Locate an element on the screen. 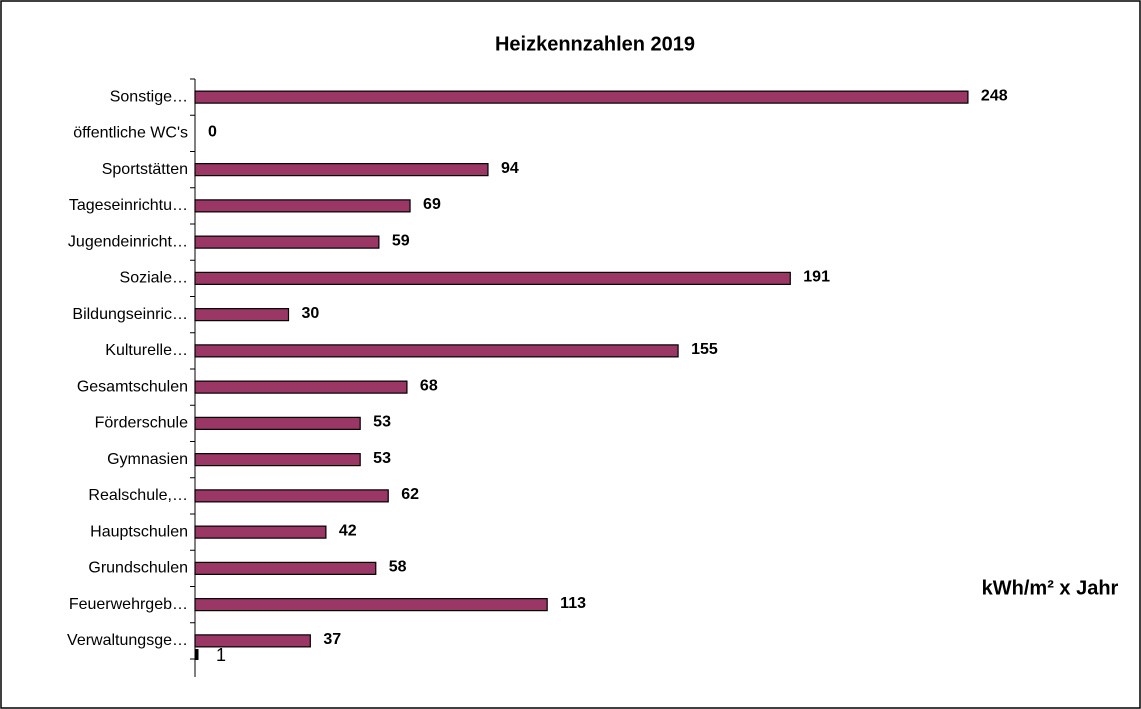 This screenshot has height=709, width=1141. axis-stub-label: 1 is located at coordinates (221, 655).